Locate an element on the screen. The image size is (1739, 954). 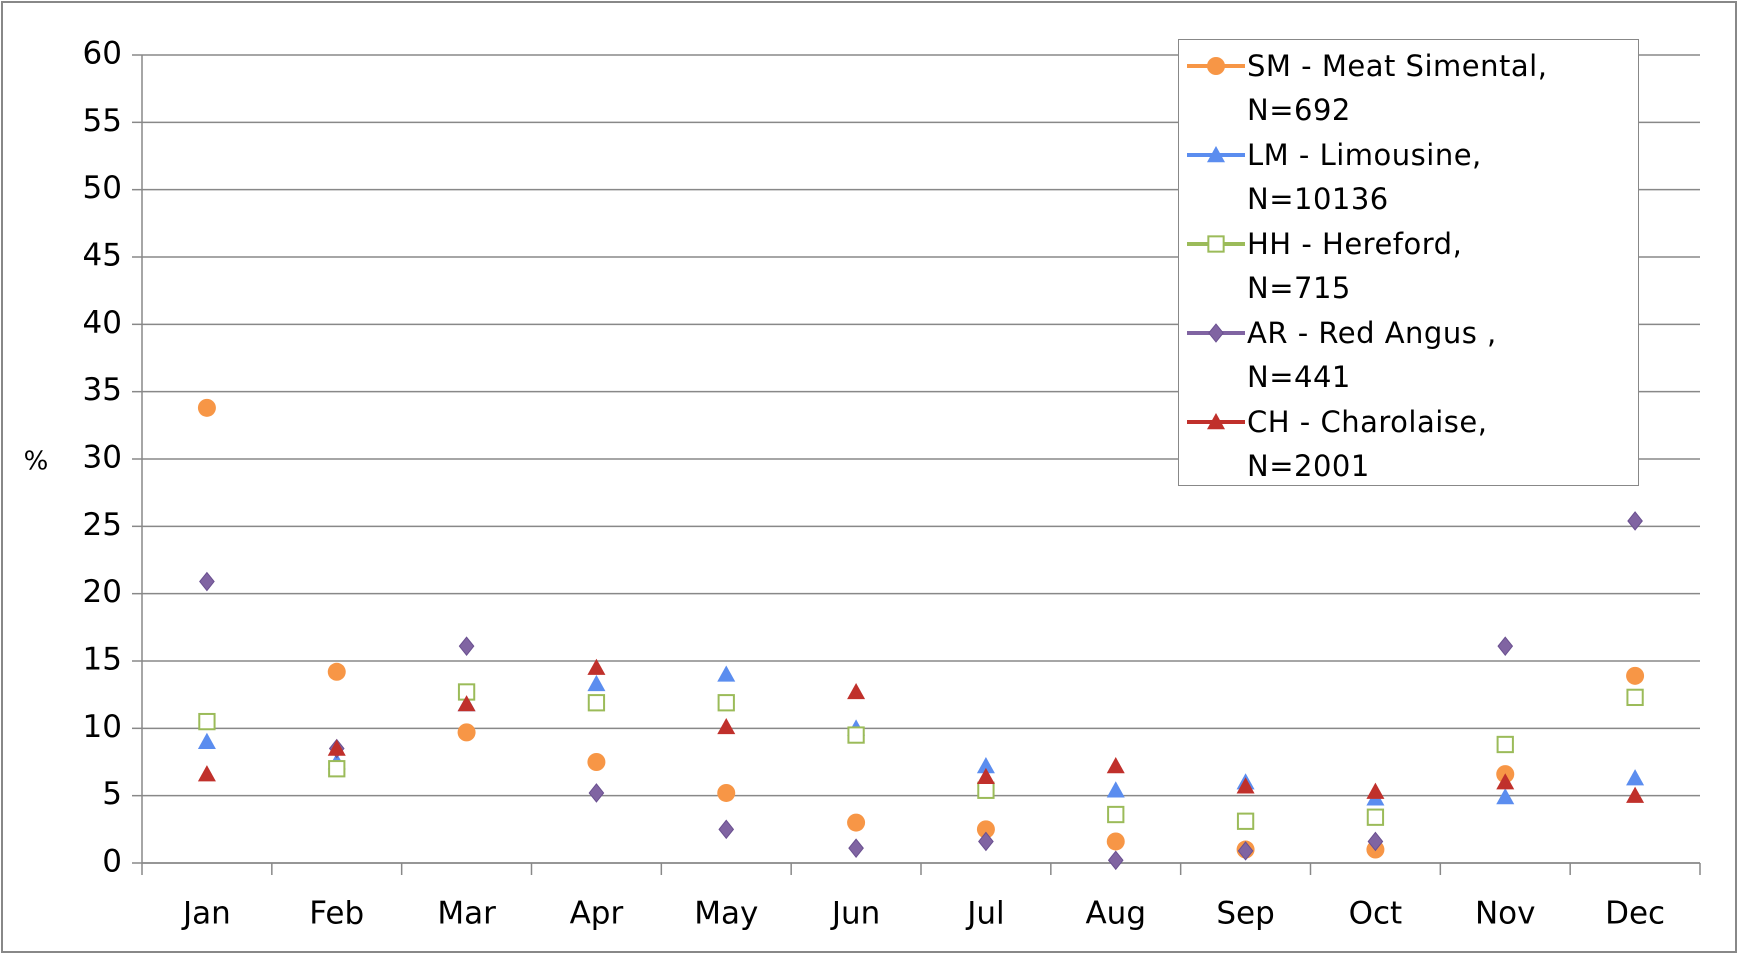
legend-item: AR - Red Angus , N=441 is located at coordinates (1368, 355).